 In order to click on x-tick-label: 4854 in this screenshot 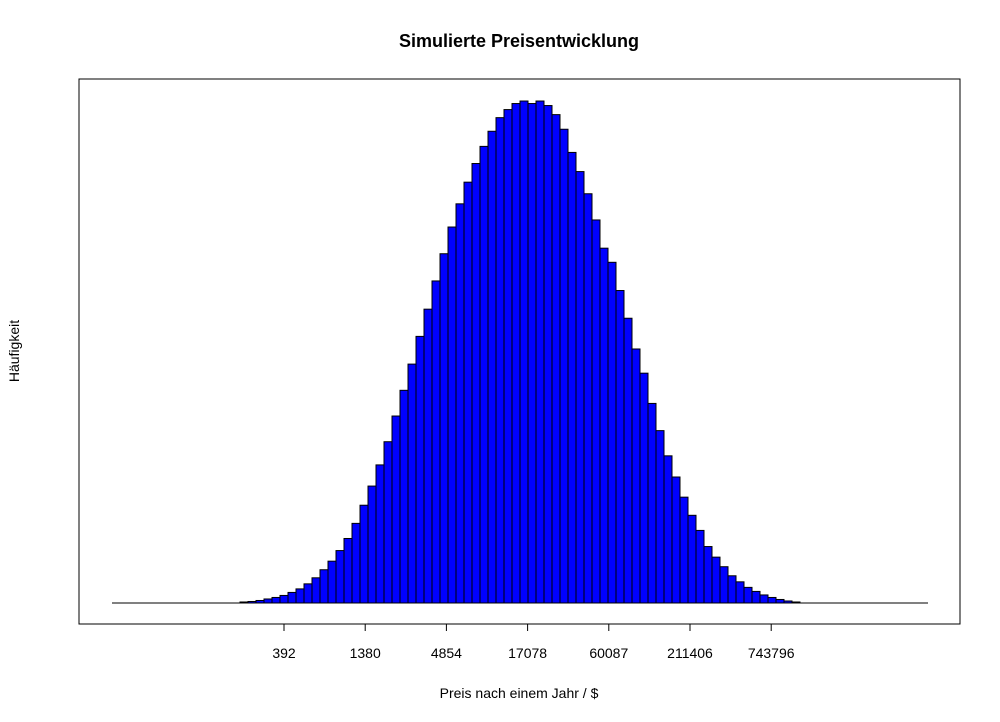, I will do `click(446, 653)`.